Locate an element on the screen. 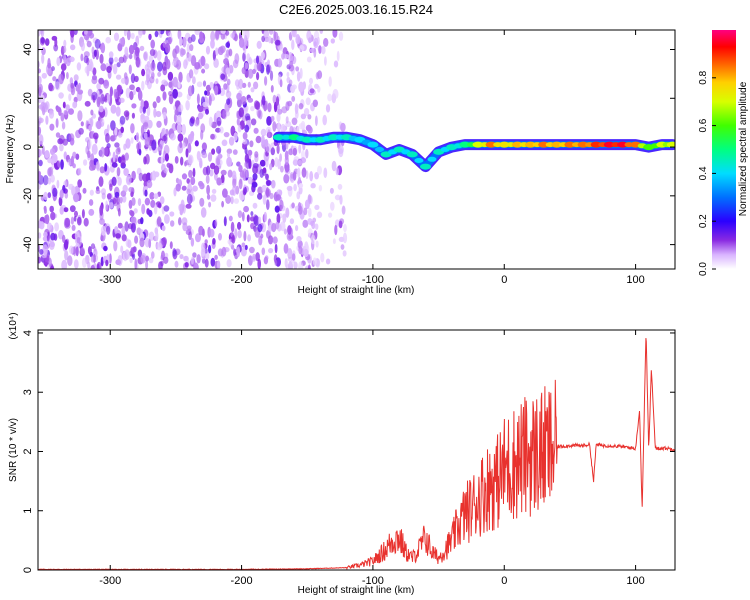  colorbar-tick-label: 0.6 is located at coordinates (703, 125).